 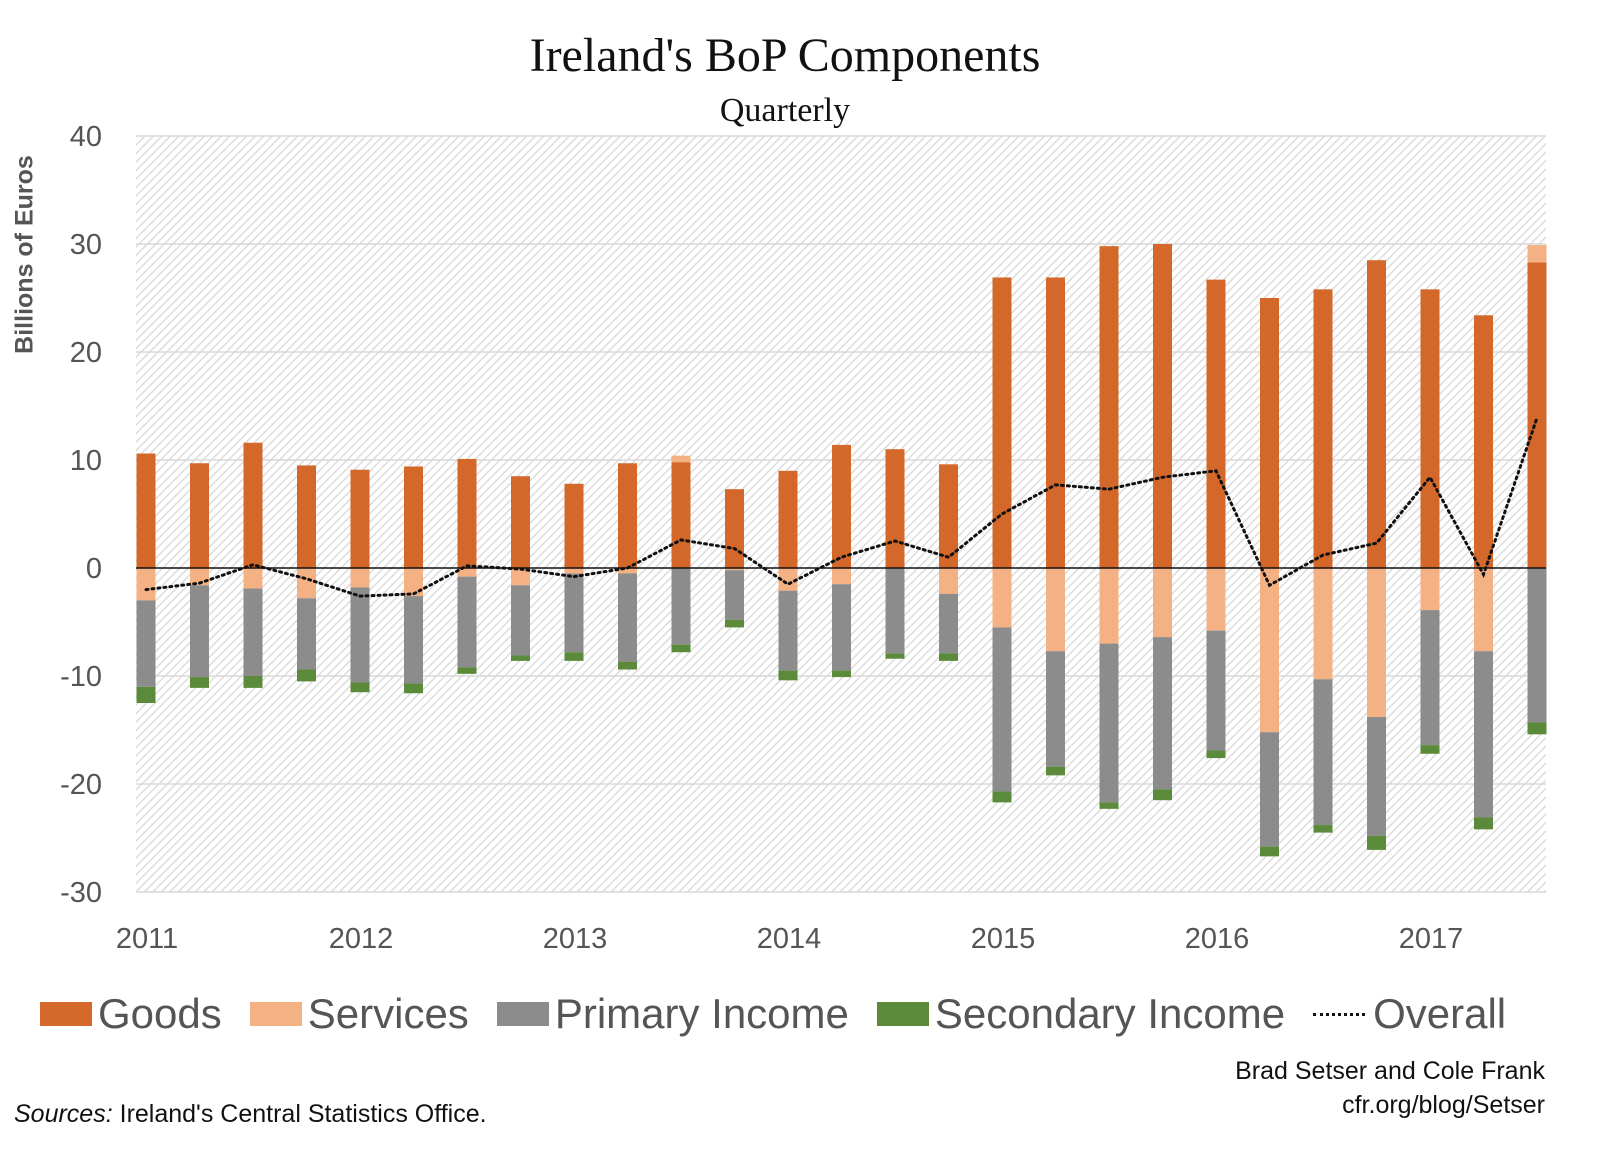 I want to click on y-tick-label: 20, so click(x=86, y=353).